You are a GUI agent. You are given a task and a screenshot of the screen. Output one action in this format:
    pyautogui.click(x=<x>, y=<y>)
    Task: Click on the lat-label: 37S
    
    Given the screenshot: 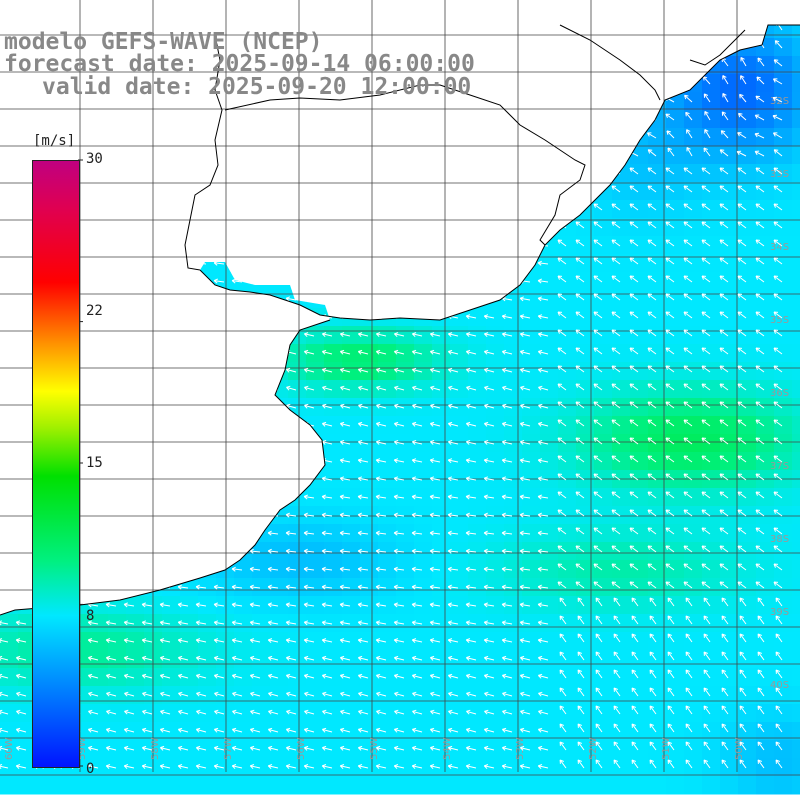 What is the action you would take?
    pyautogui.click(x=779, y=466)
    